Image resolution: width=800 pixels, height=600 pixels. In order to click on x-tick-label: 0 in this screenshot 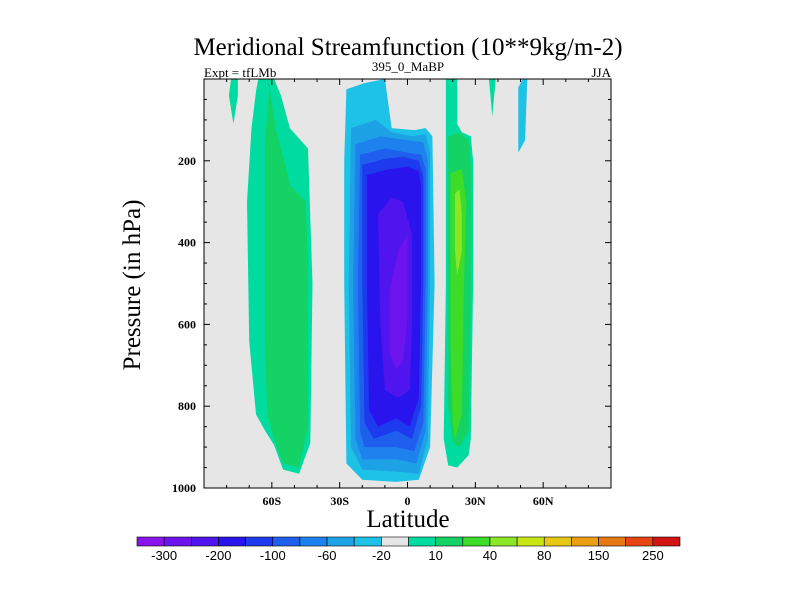, I will do `click(408, 501)`.